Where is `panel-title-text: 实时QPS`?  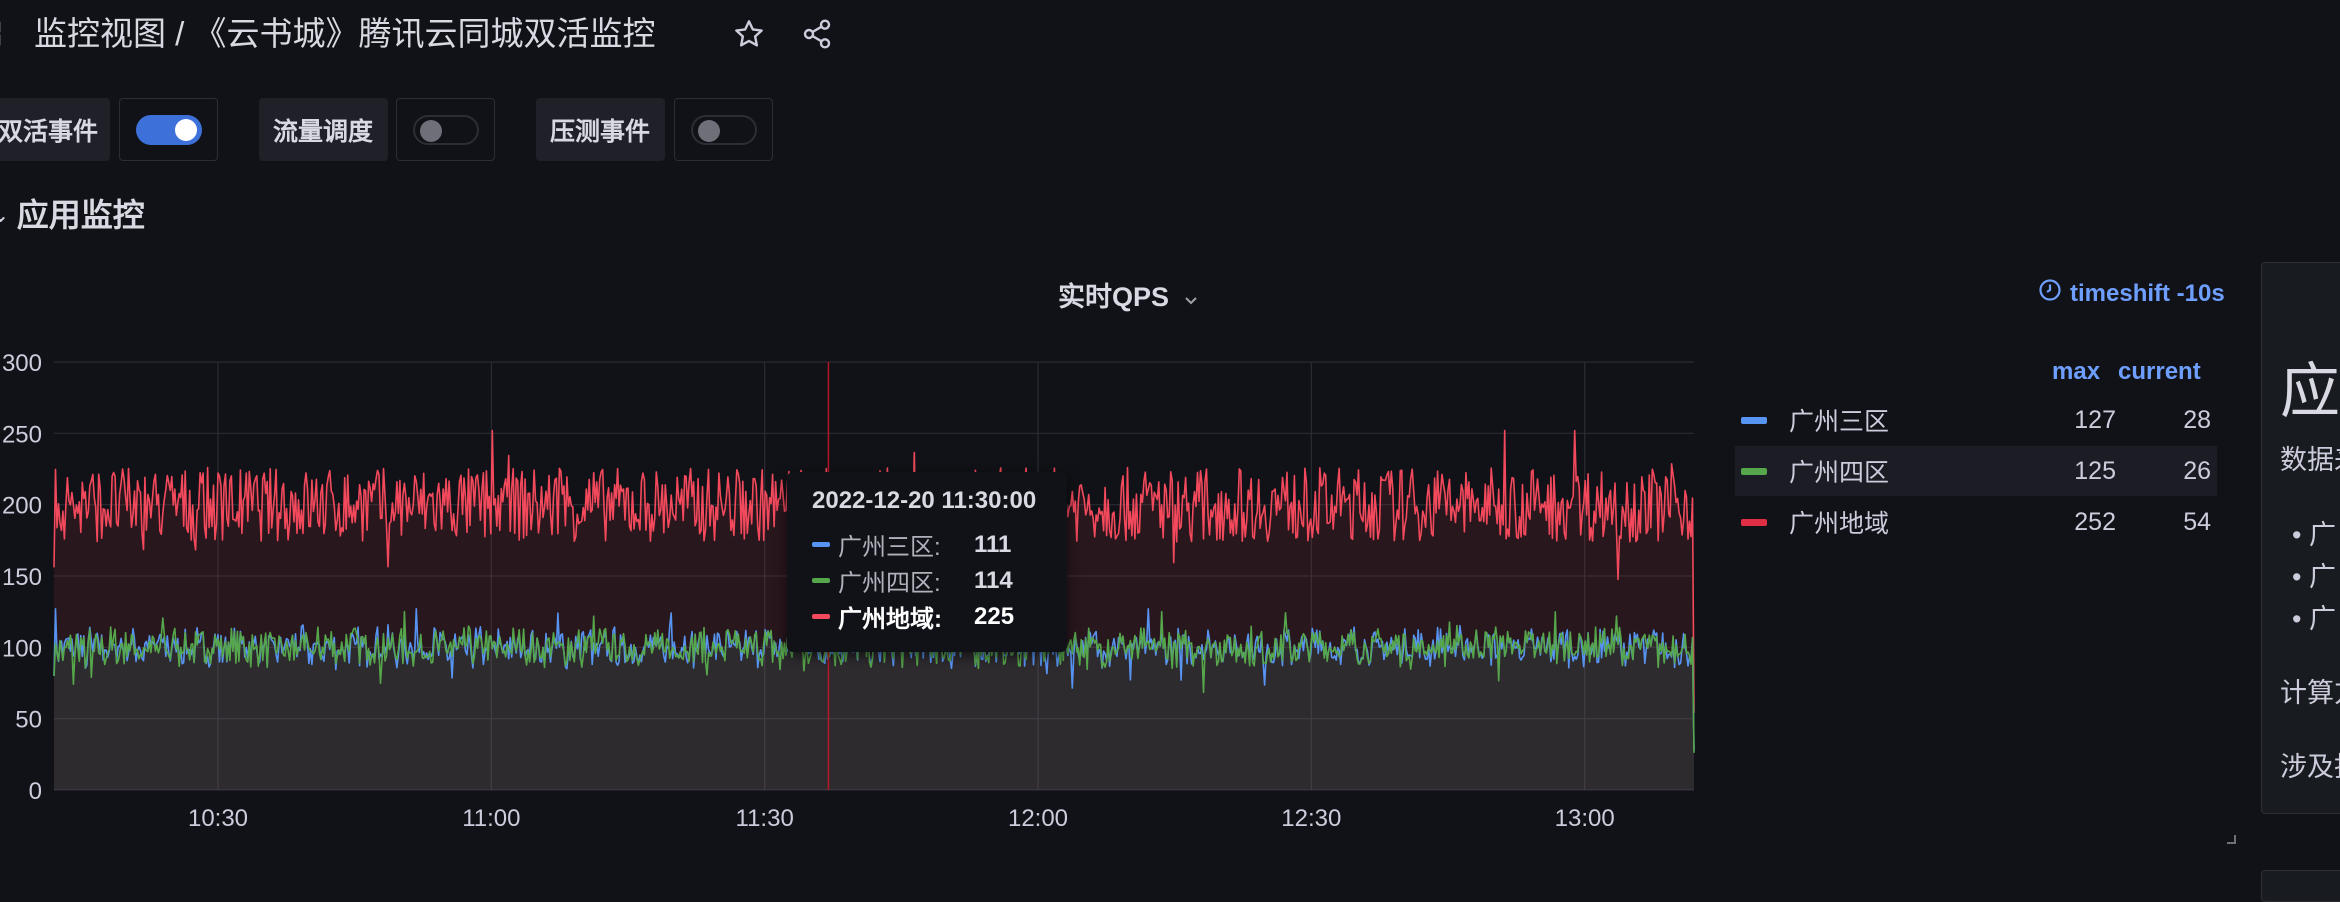
panel-title-text: 实时QPS is located at coordinates (1114, 297).